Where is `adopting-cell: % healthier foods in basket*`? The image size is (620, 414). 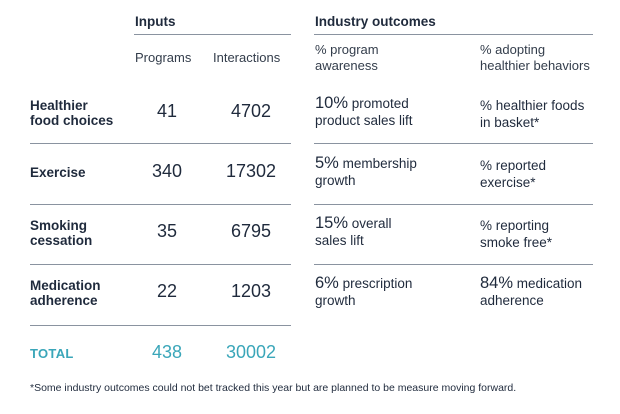 adopting-cell: % healthier foods in basket* is located at coordinates (532, 114).